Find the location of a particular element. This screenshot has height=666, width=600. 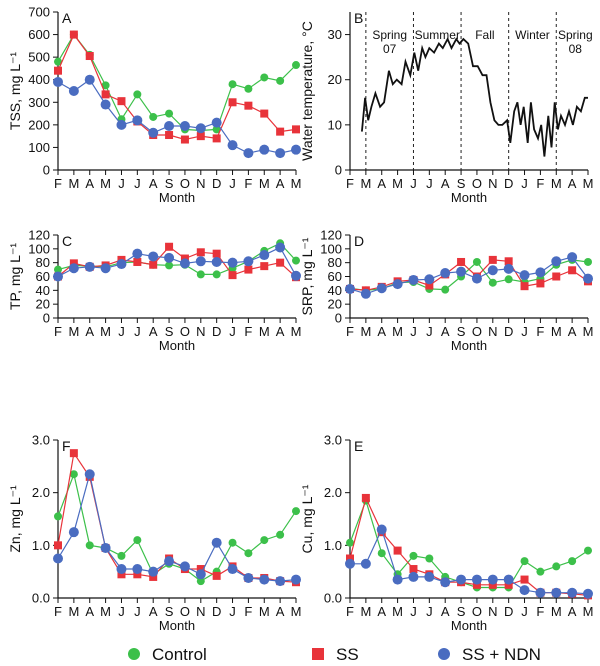

y-tick-label: 700 is located at coordinates (39, 12).